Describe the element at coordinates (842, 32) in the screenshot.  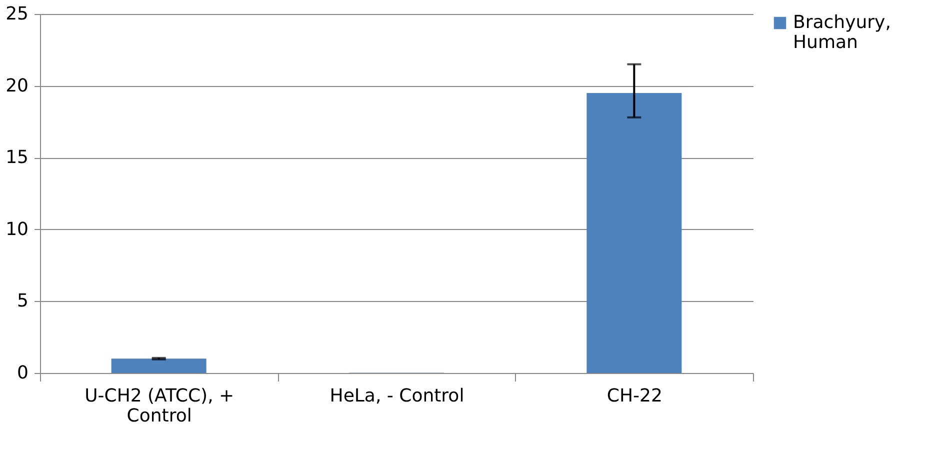
I see `legend-label: Brachyury, Human` at that location.